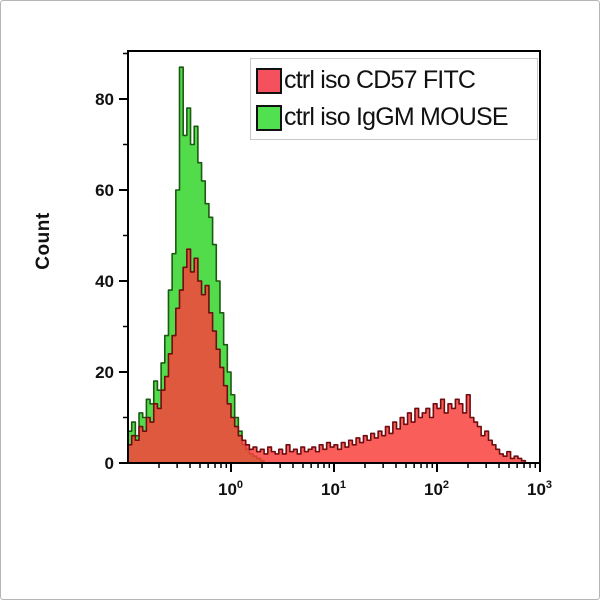 The image size is (600, 600). I want to click on x-tick-label: 10⁰, so click(230, 489).